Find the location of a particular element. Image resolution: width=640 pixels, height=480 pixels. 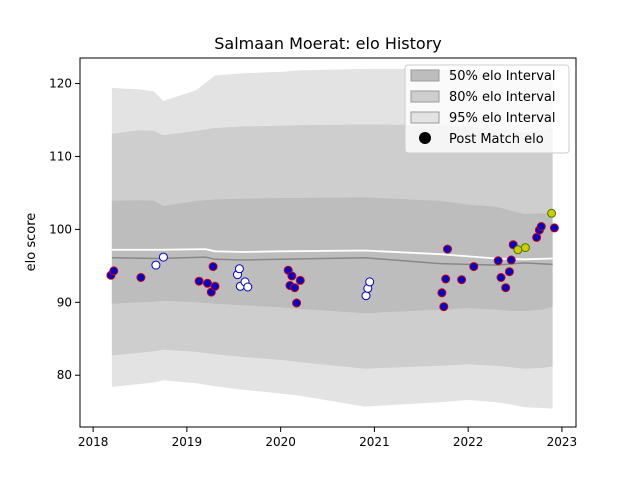

legend-marker-post-match is located at coordinates (425, 138).